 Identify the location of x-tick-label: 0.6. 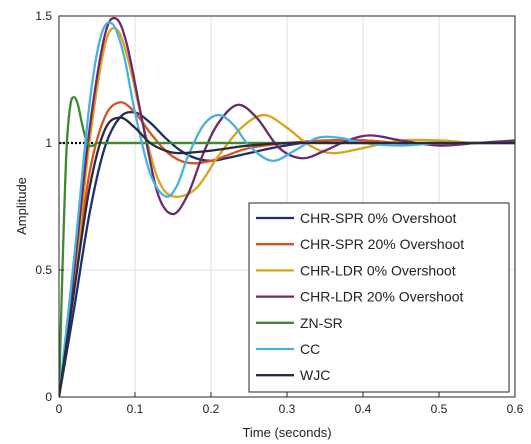
(515, 409).